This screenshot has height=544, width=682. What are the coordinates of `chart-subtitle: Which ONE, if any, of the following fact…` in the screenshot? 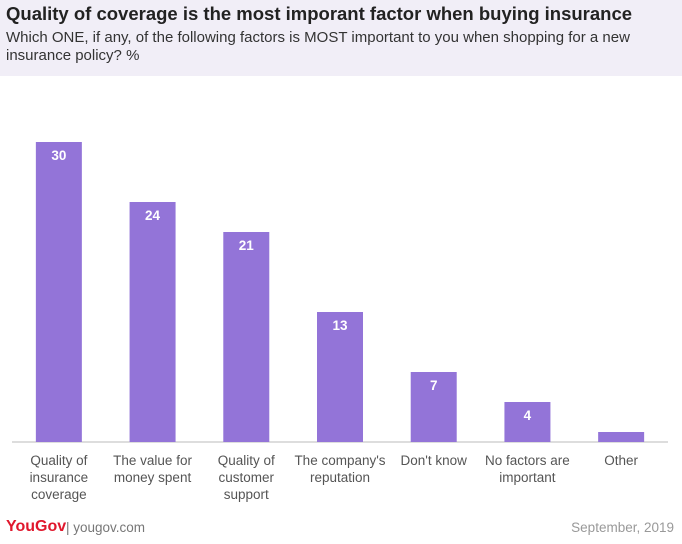 It's located at (318, 46).